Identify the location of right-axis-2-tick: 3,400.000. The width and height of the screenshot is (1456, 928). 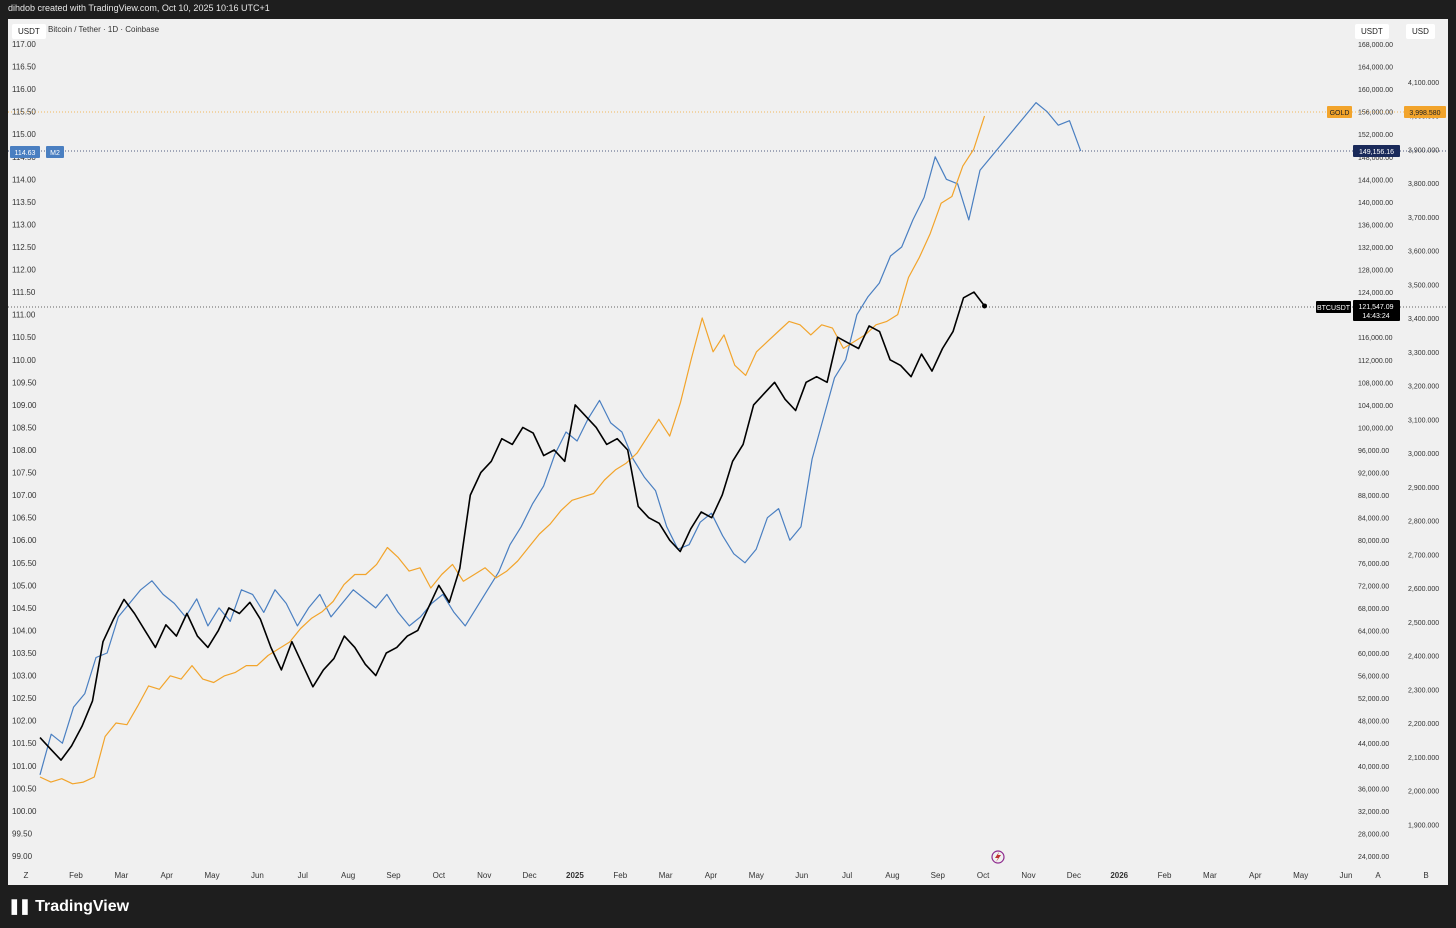
(1423, 319).